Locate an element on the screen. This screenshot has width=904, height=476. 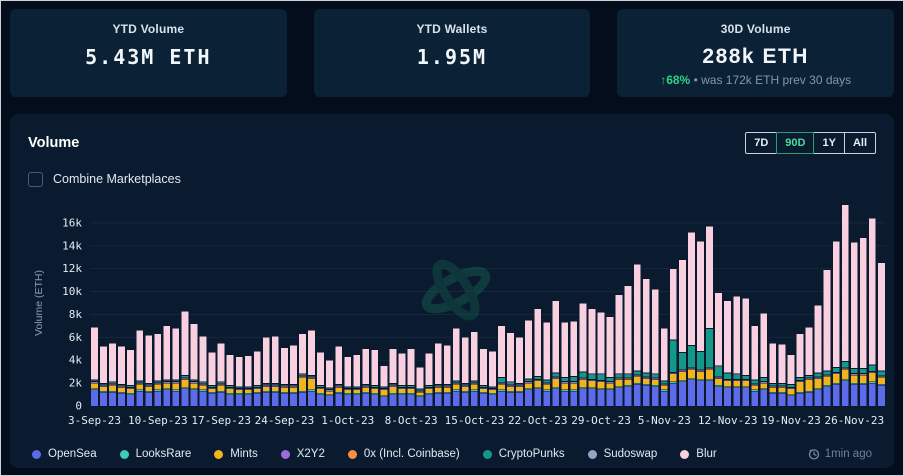
legend-item-cryptopunks: CryptoPunks is located at coordinates (523, 454).